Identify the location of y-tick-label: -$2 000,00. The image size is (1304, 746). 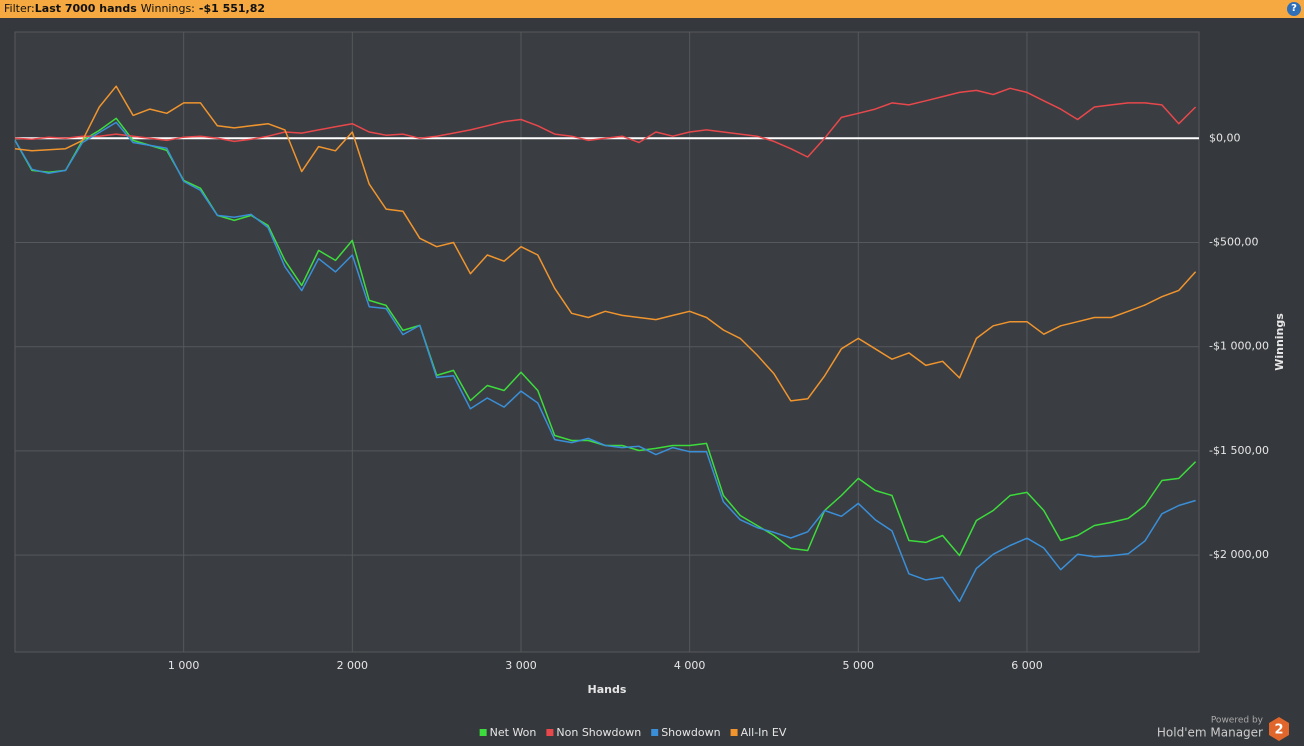
(1239, 554).